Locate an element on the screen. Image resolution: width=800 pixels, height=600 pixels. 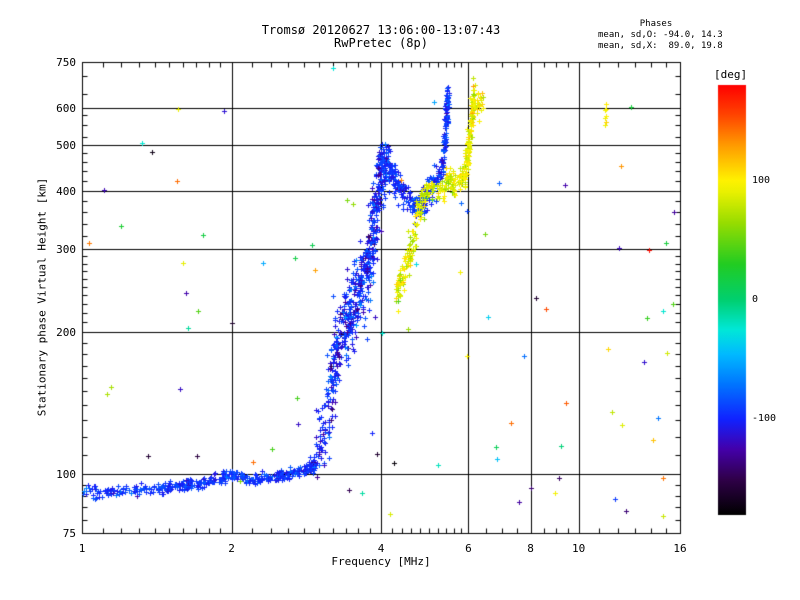
x-tick-label: 1 is located at coordinates (82, 548).